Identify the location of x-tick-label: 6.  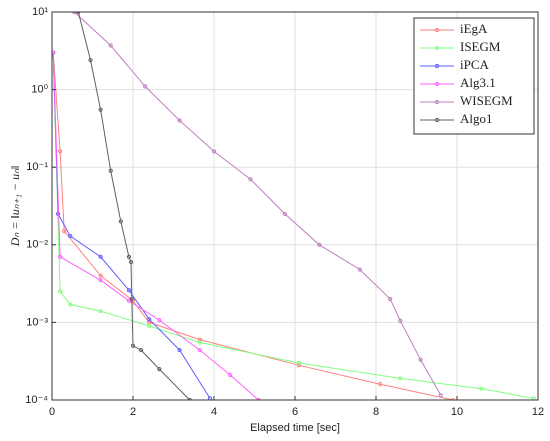
(295, 412).